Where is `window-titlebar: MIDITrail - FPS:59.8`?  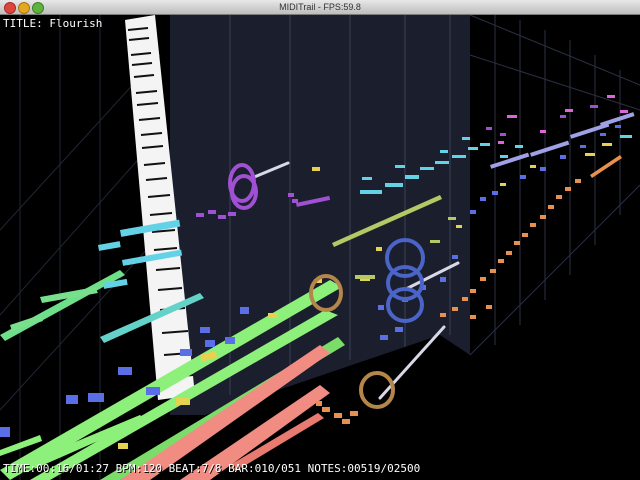
window-titlebar: MIDITrail - FPS:59.8 is located at coordinates (320, 7).